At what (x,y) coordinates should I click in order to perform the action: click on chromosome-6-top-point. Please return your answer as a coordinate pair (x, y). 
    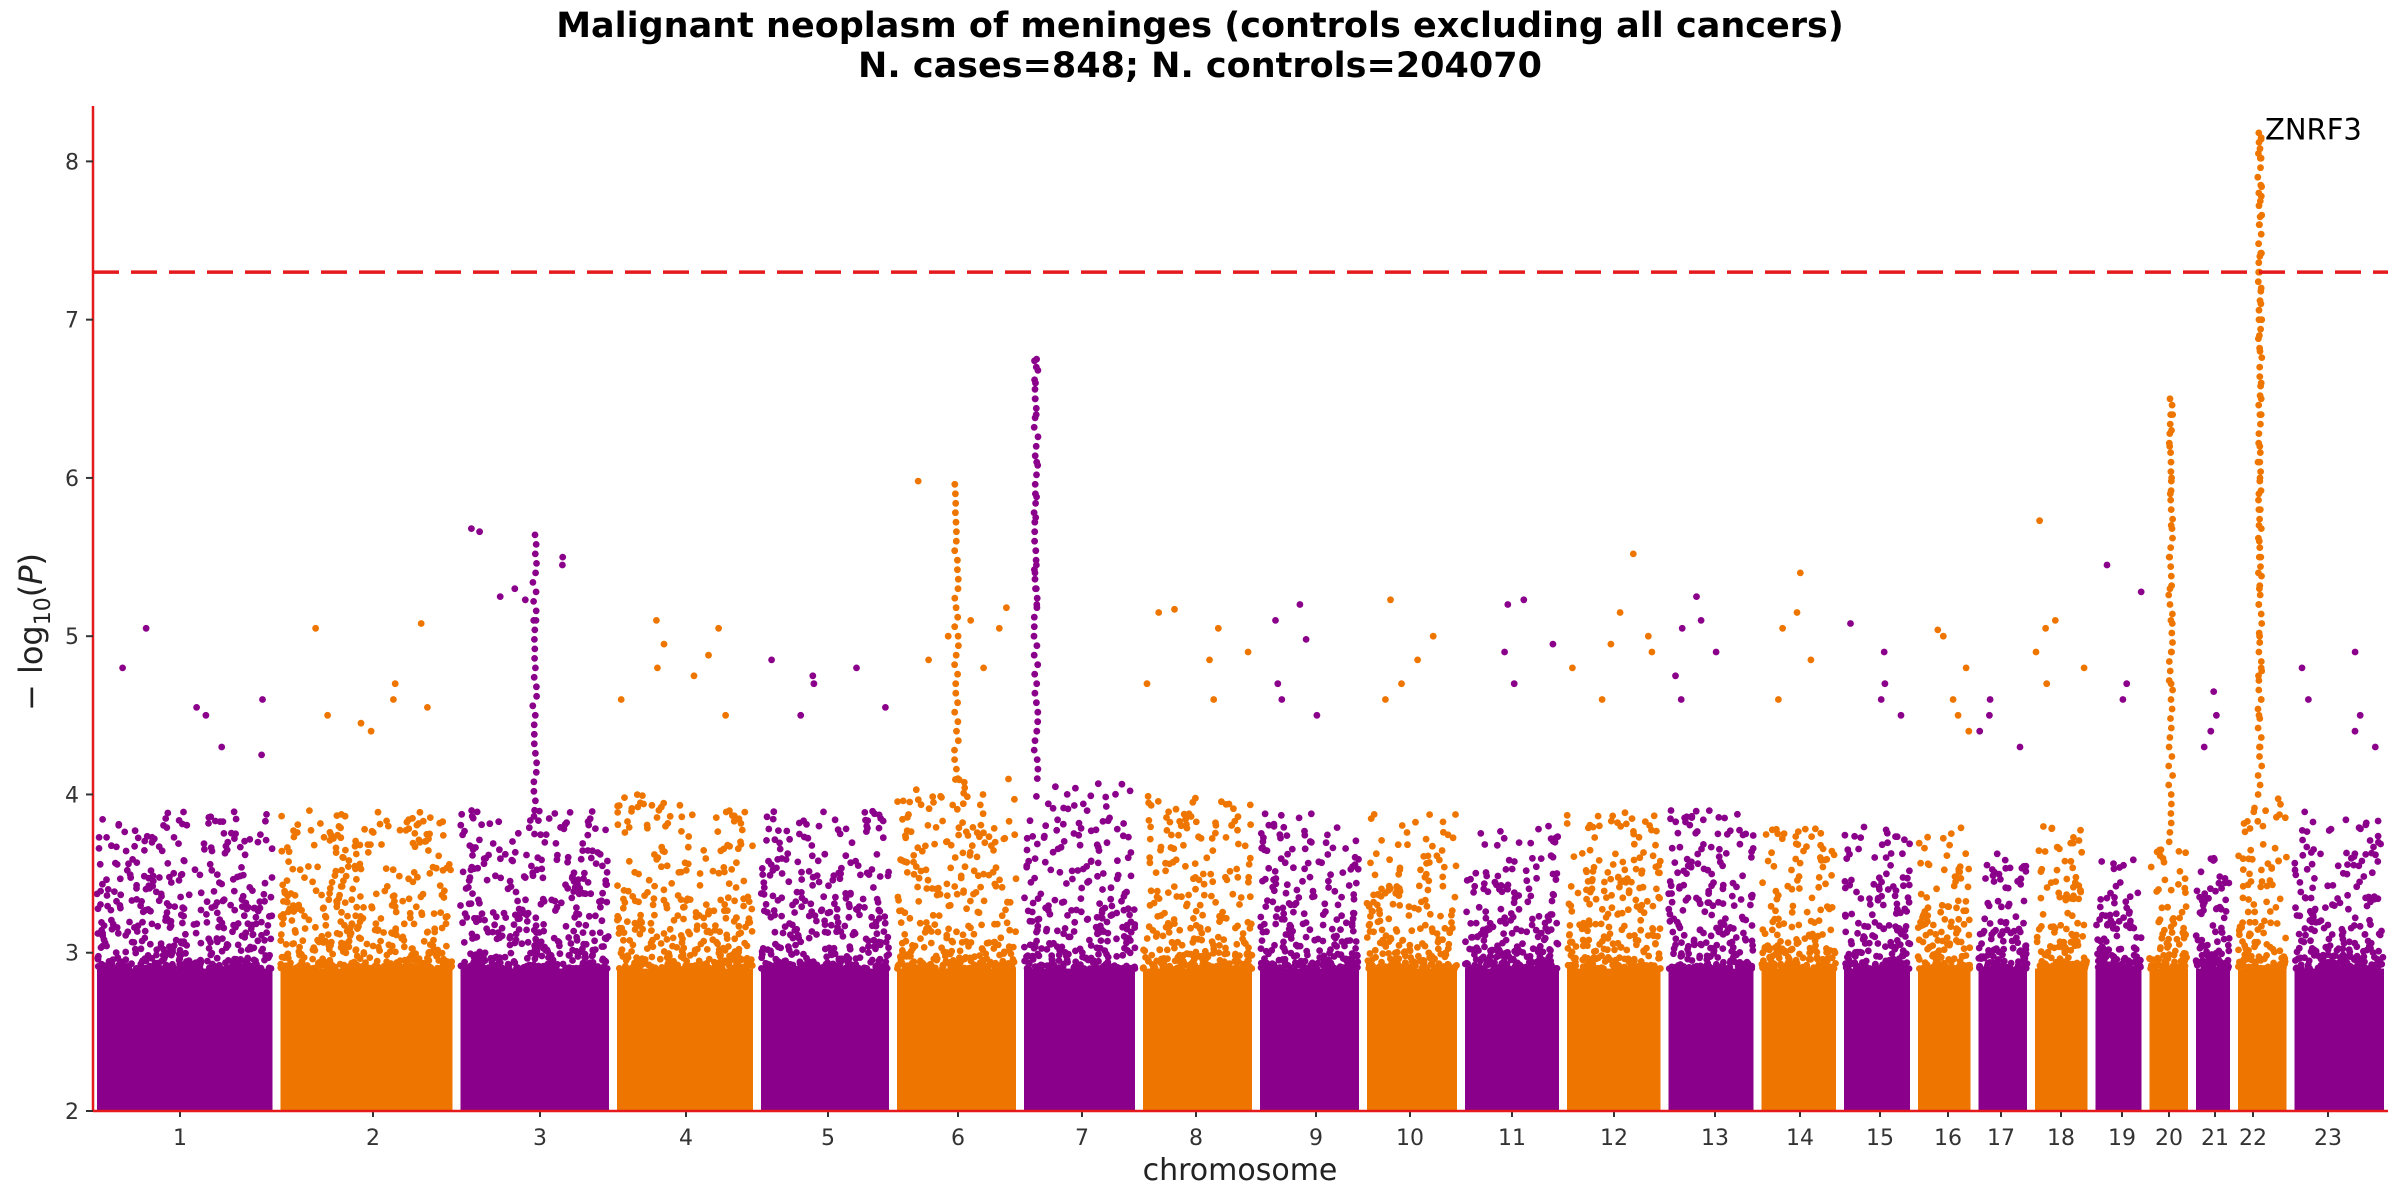
    Looking at the image, I should click on (928, 660).